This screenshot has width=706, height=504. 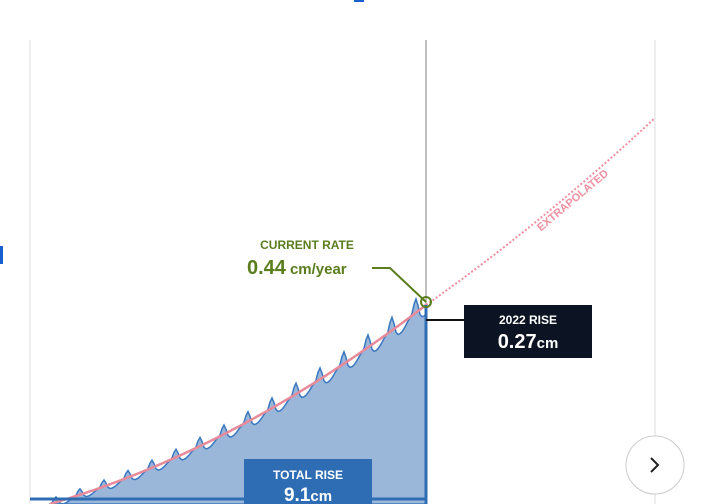 What do you see at coordinates (1, 255) in the screenshot?
I see `partial-indicator` at bounding box center [1, 255].